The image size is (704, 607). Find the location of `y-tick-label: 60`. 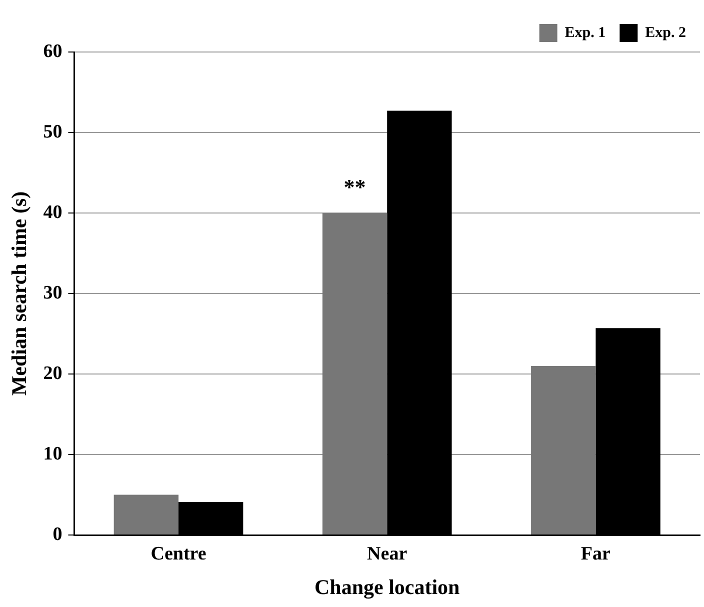

y-tick-label: 60 is located at coordinates (52, 51).